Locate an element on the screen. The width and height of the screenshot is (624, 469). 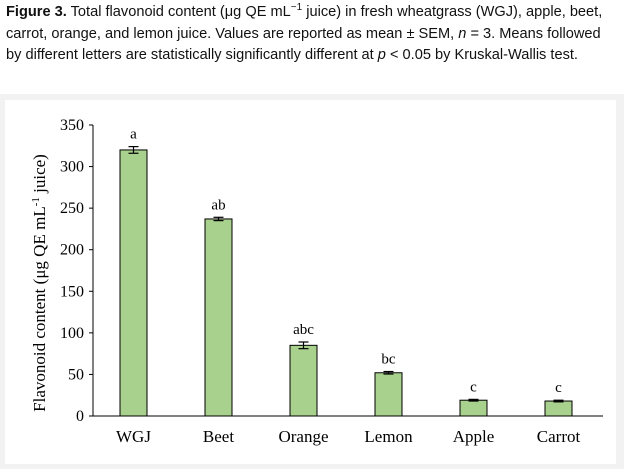
significance-letter: a is located at coordinates (133, 135).